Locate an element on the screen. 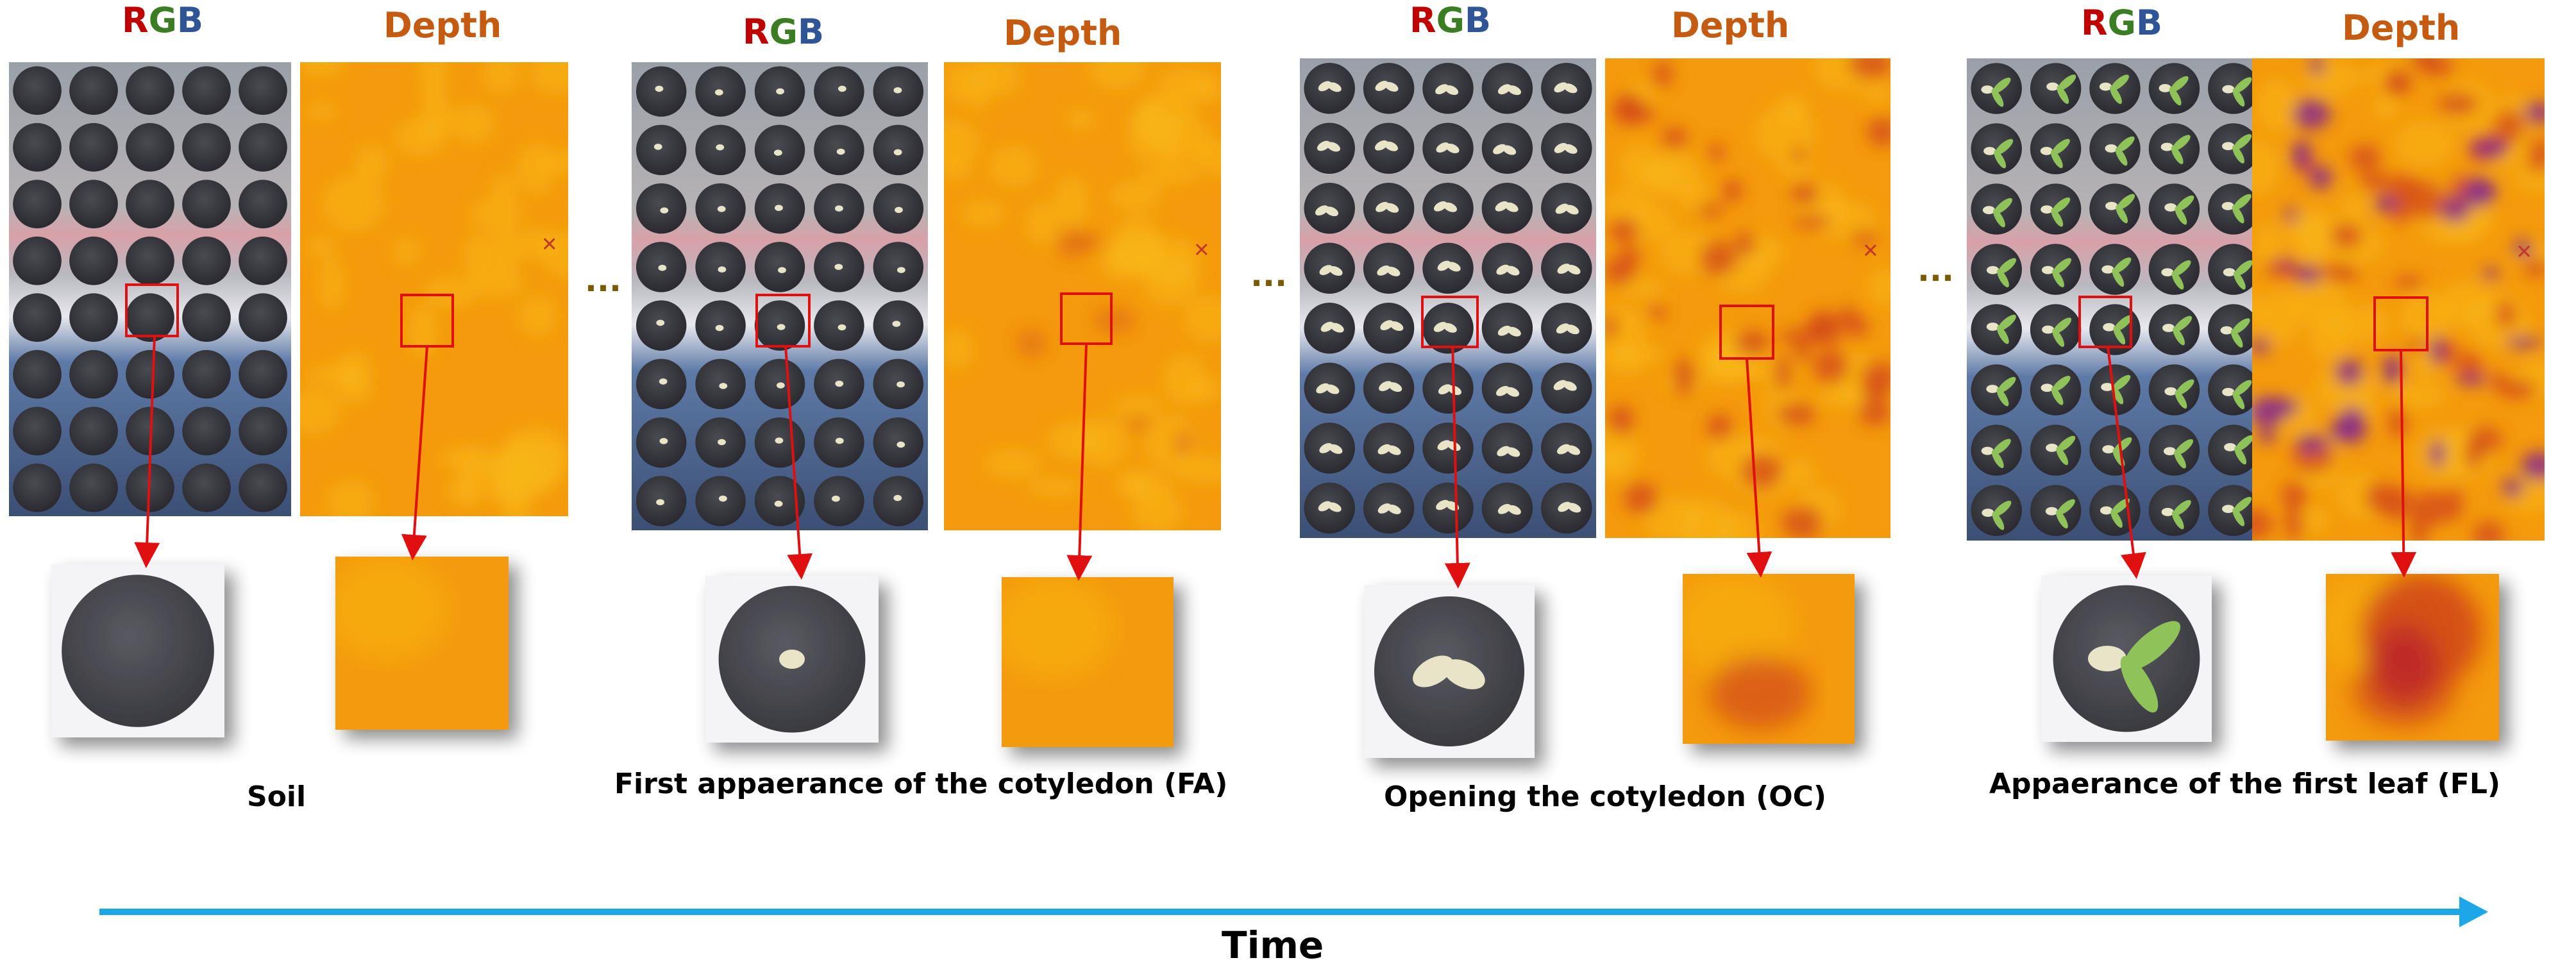  zoom-depth-patch is located at coordinates (422, 644).